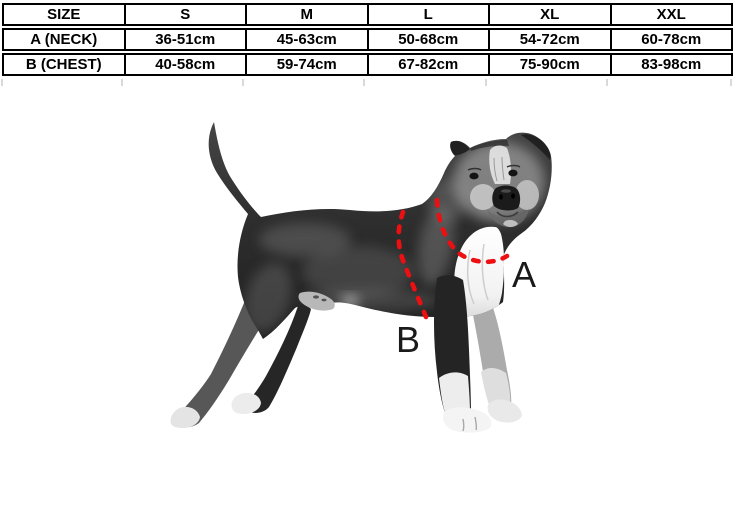  Describe the element at coordinates (474, 176) in the screenshot. I see `dog-left-eye` at that location.